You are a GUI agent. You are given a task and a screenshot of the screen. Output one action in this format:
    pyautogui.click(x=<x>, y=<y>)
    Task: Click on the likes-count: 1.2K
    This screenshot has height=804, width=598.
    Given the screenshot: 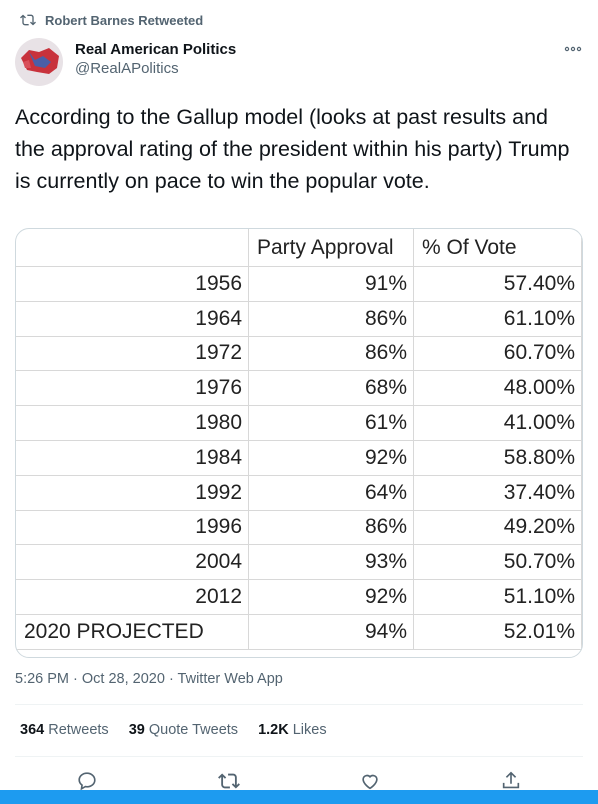 What is the action you would take?
    pyautogui.click(x=273, y=730)
    